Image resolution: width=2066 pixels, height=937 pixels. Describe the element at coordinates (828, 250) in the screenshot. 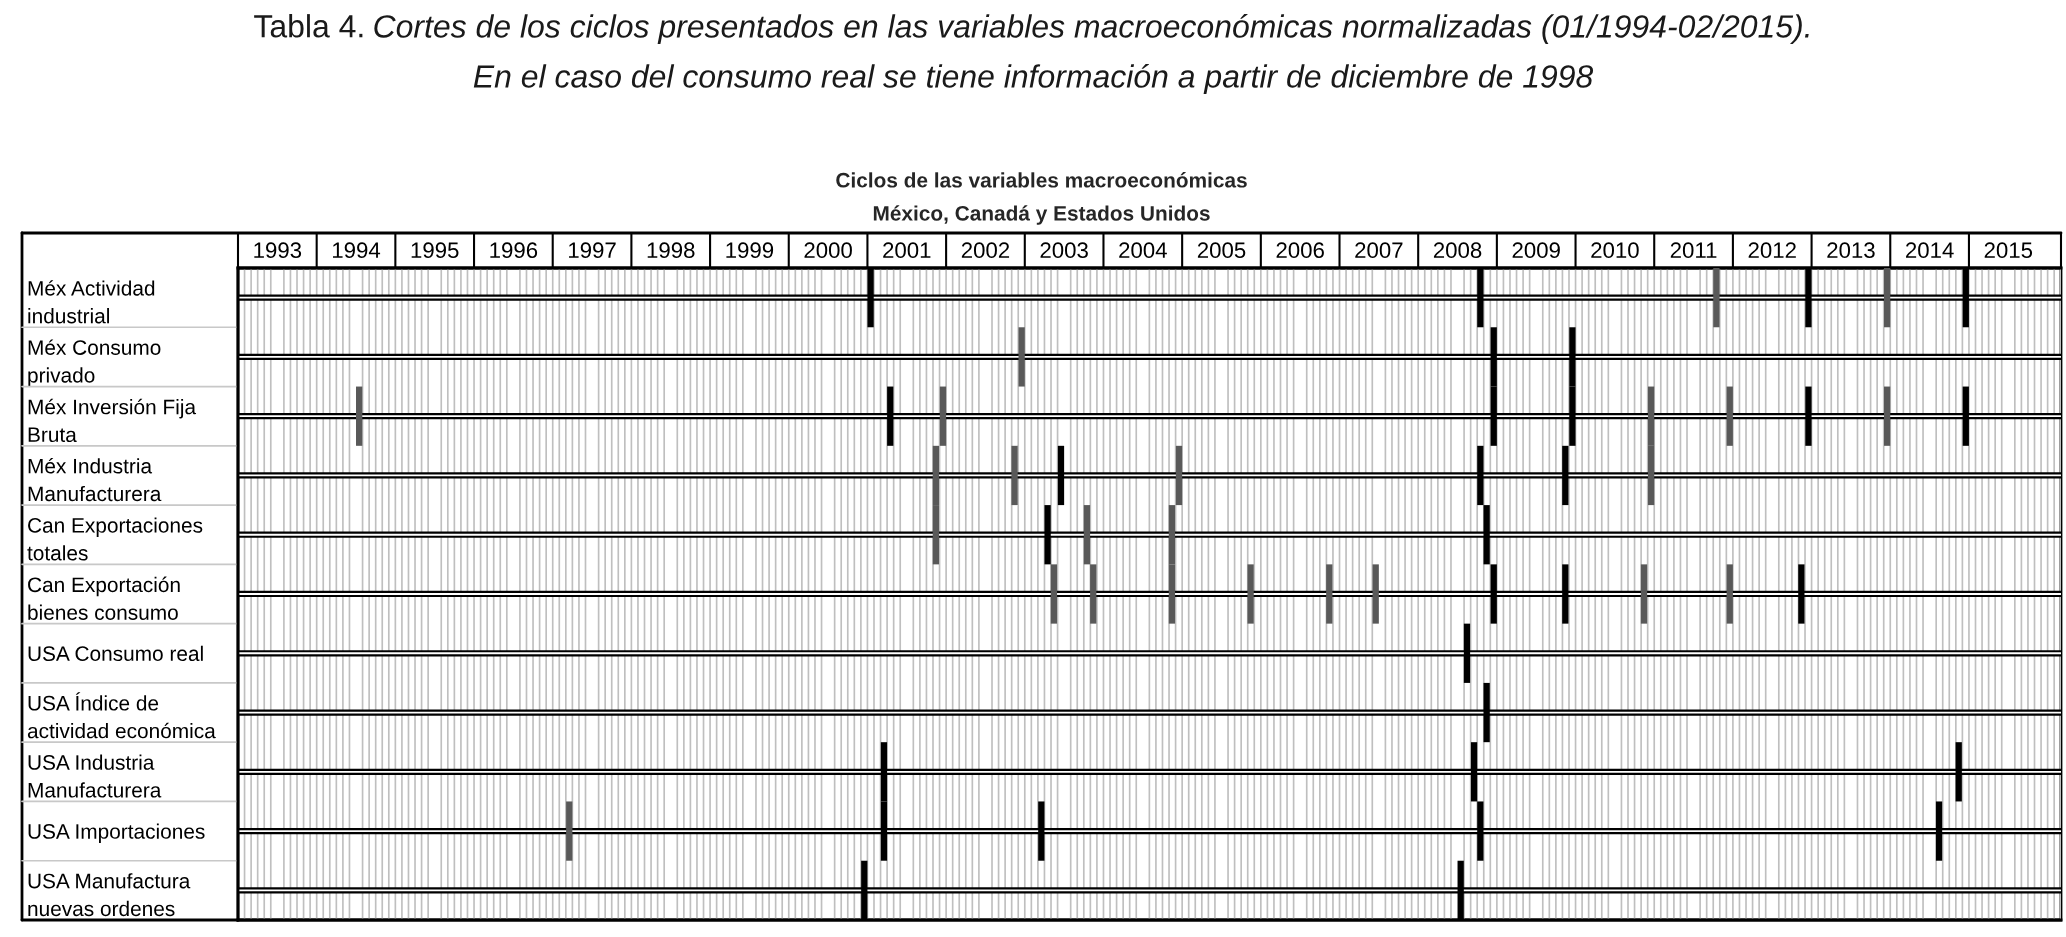

I see `x-tick-label: 2000` at that location.